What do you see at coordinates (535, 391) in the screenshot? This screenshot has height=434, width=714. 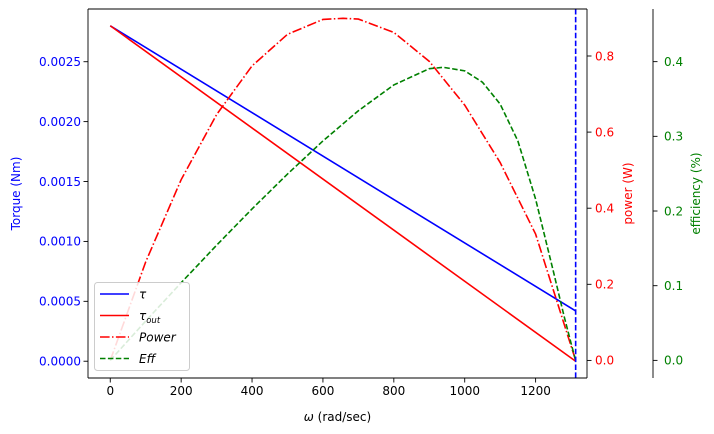 I see `x-tick-label: 1200` at bounding box center [535, 391].